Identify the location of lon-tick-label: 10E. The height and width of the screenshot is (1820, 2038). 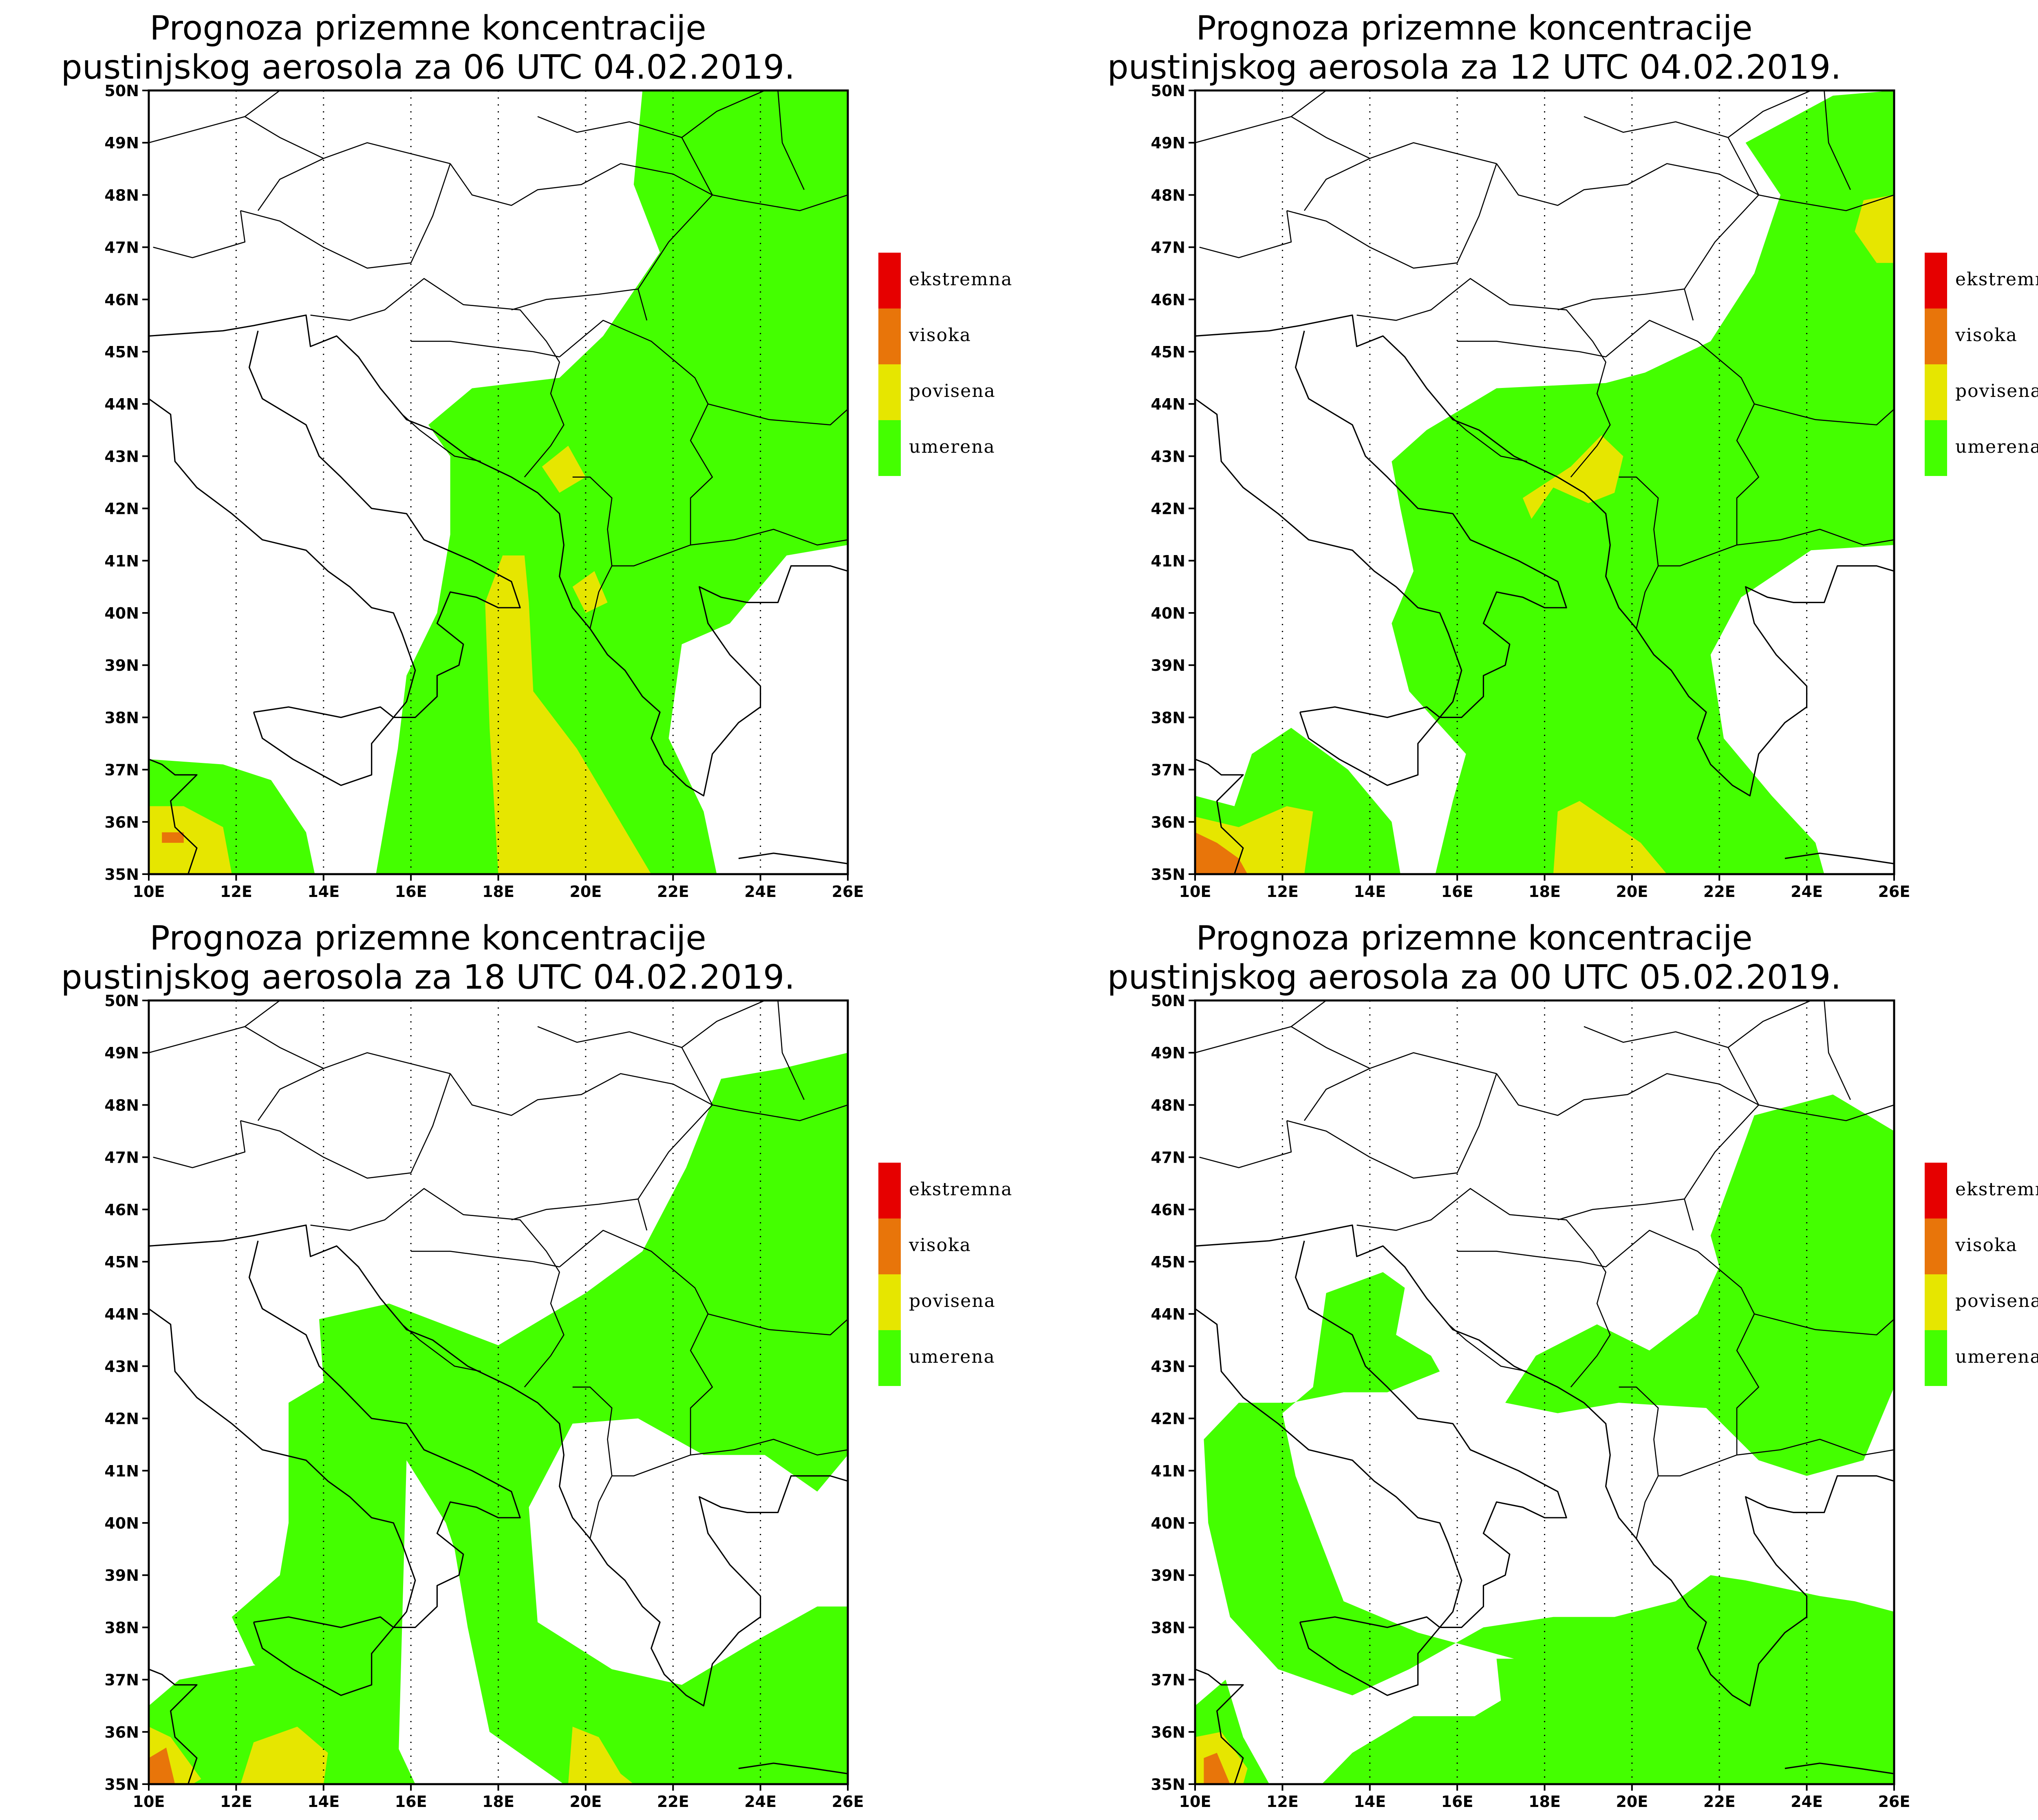
(1195, 892).